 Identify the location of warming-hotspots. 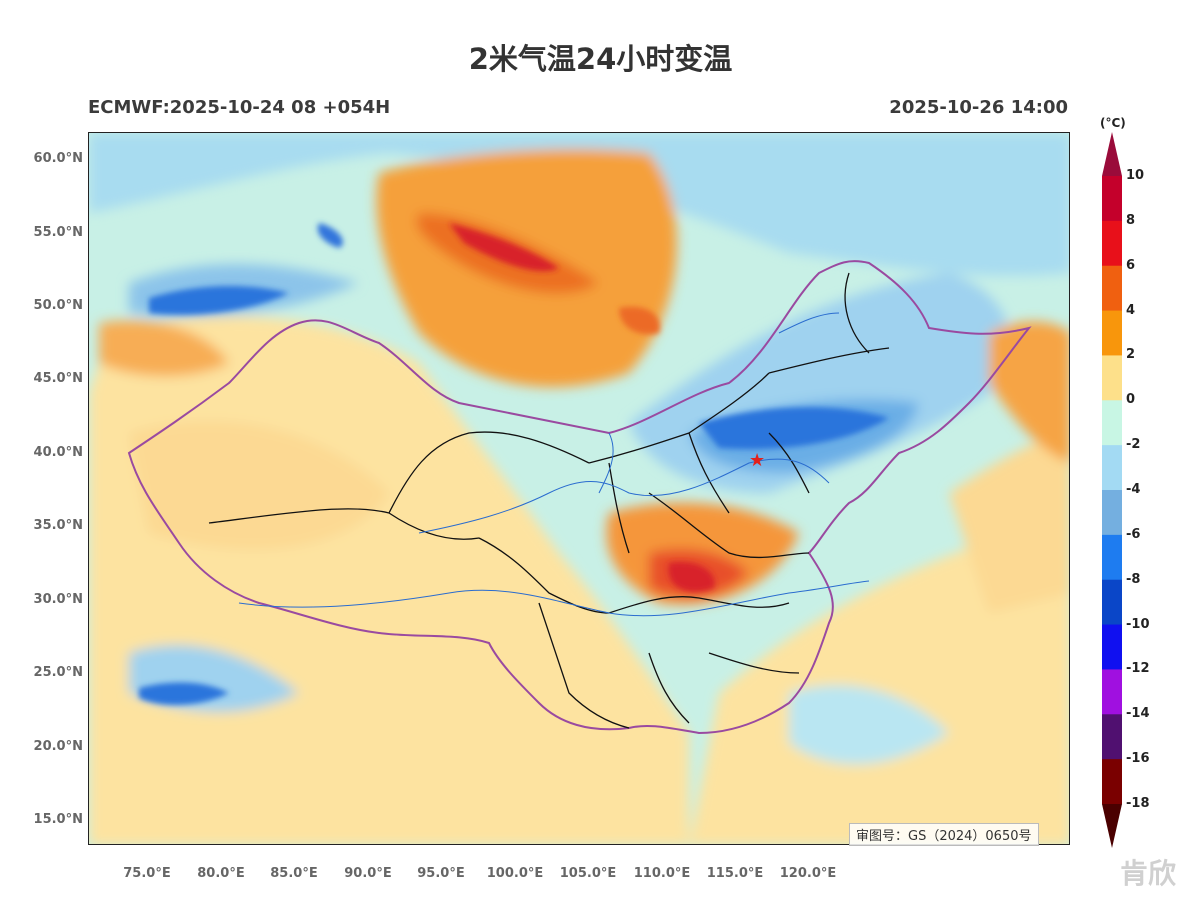
(582, 407).